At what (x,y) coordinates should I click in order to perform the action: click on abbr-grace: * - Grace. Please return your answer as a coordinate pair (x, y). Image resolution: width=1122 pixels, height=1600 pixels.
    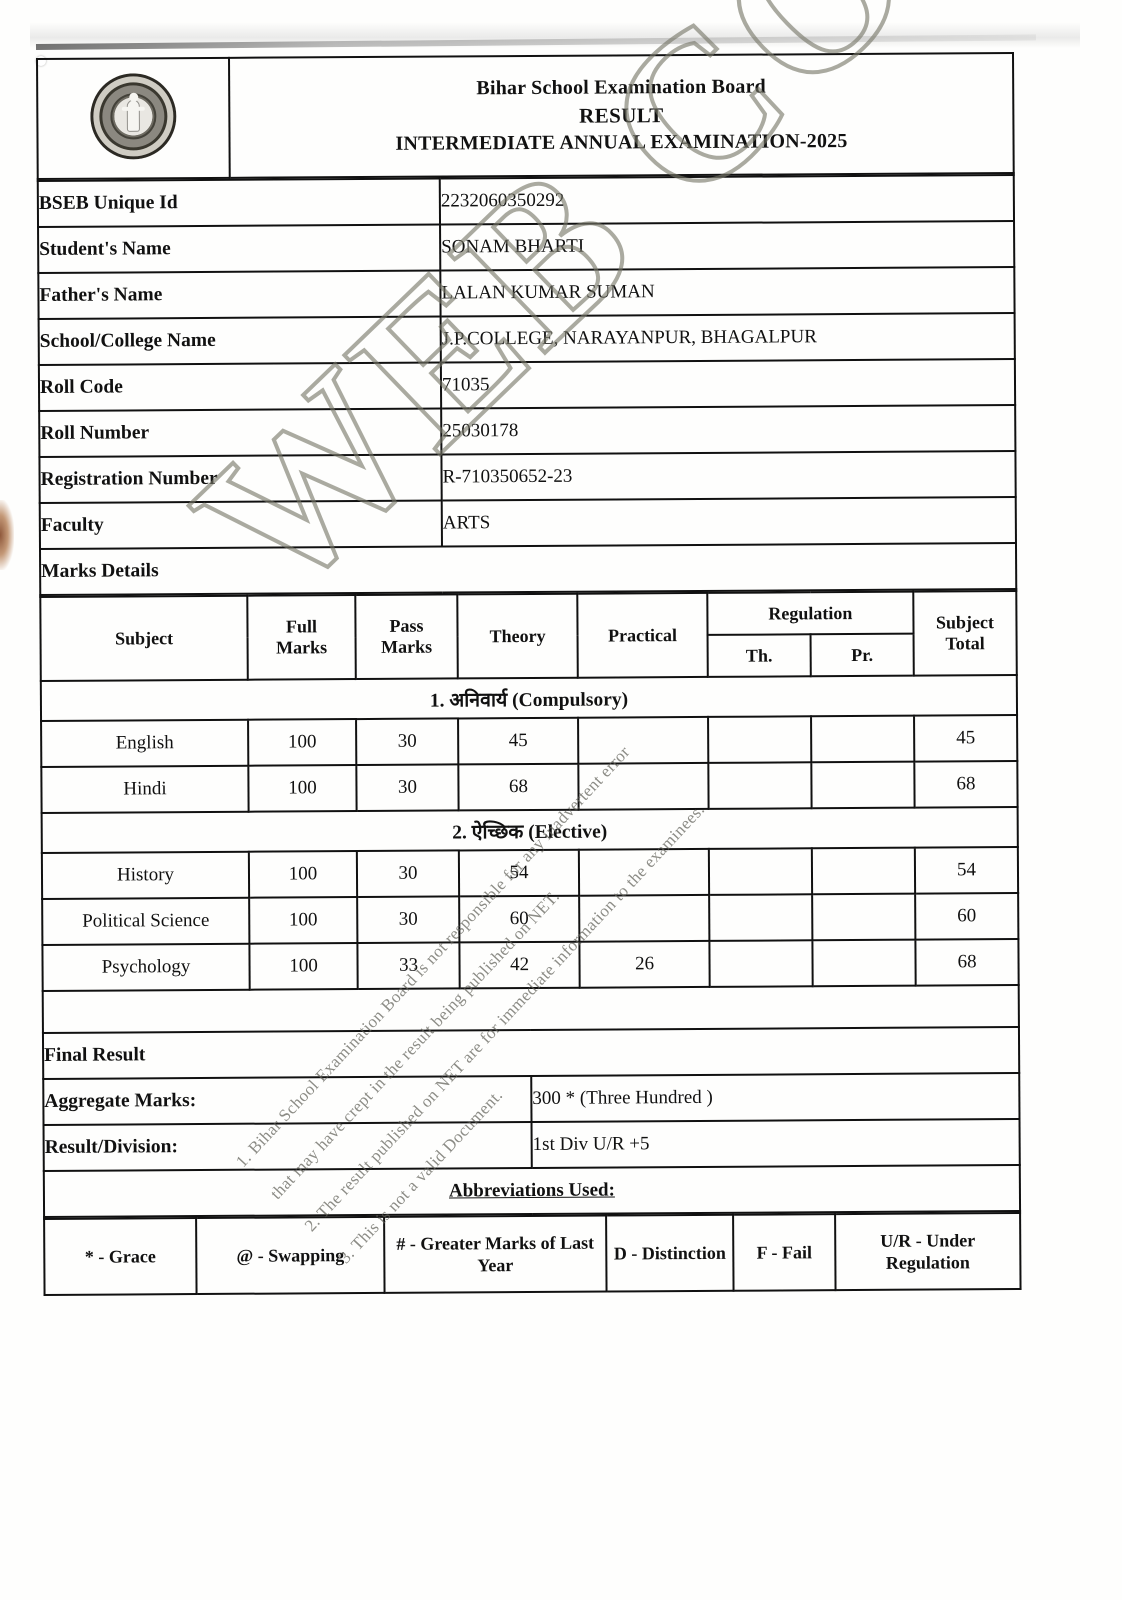
    Looking at the image, I should click on (120, 1256).